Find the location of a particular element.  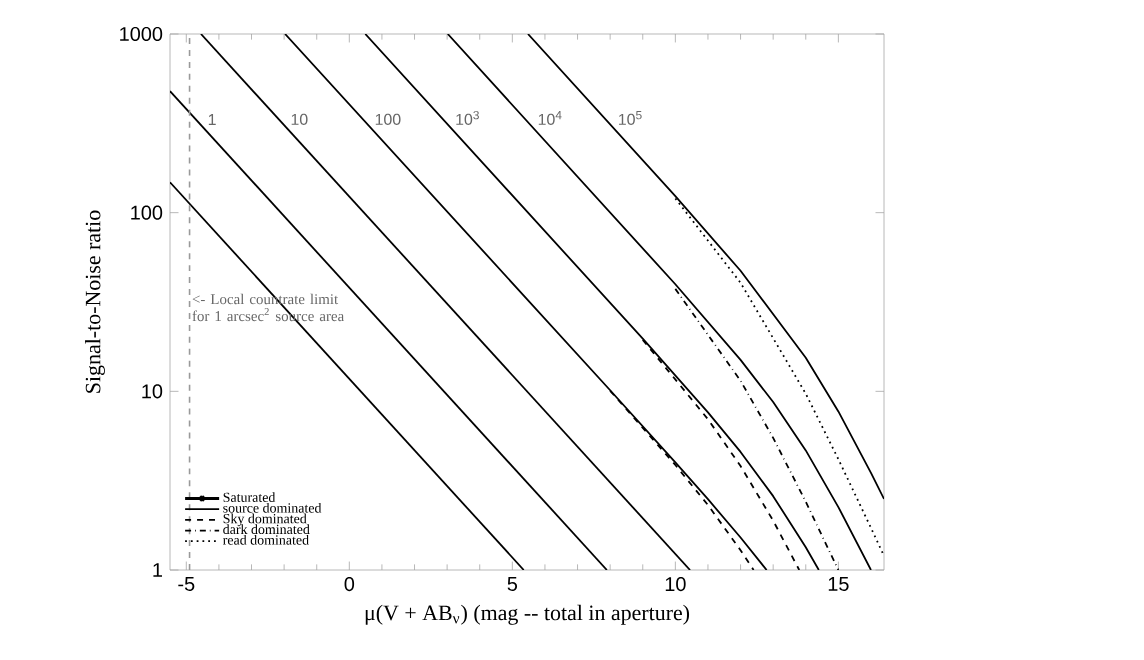

y-tick-label: 1 is located at coordinates (158, 570).